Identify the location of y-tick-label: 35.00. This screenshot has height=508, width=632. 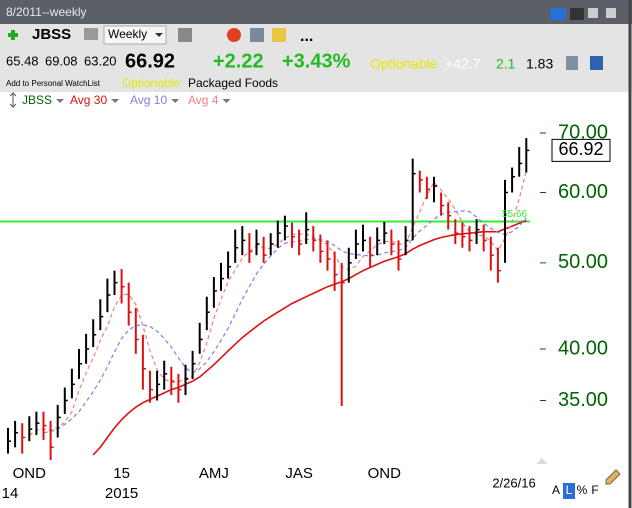
(583, 400).